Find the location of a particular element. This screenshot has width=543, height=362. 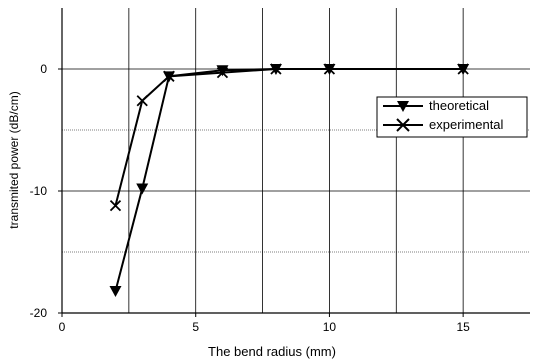

y-axis-label: transmited power (dB/cm) is located at coordinates (14, 159).